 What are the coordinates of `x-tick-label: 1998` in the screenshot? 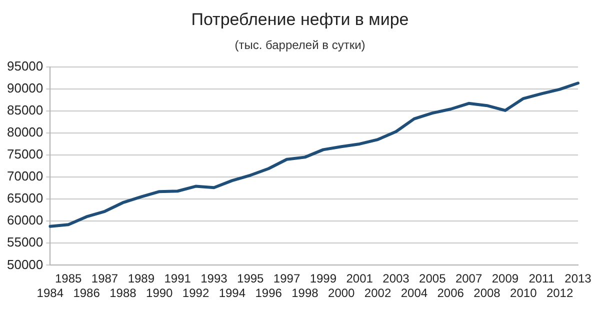 It's located at (305, 293).